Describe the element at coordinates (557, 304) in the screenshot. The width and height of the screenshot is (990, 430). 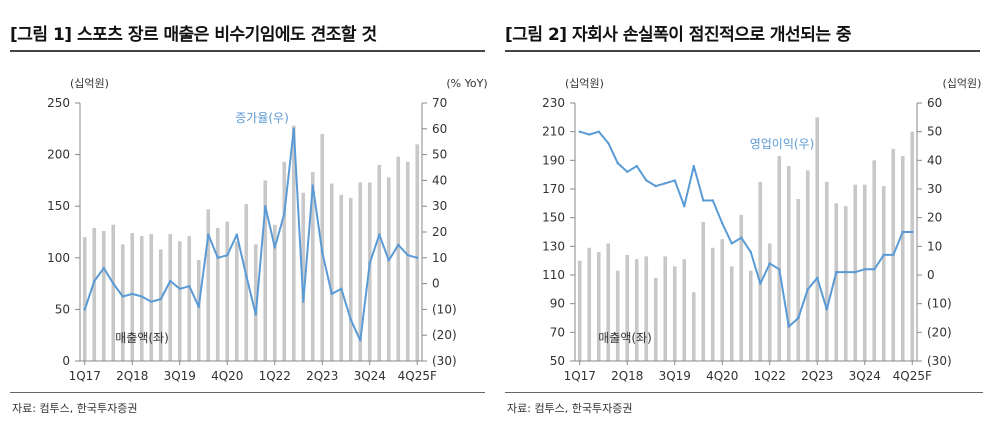
I see `left-axis-tick-label: 90` at that location.